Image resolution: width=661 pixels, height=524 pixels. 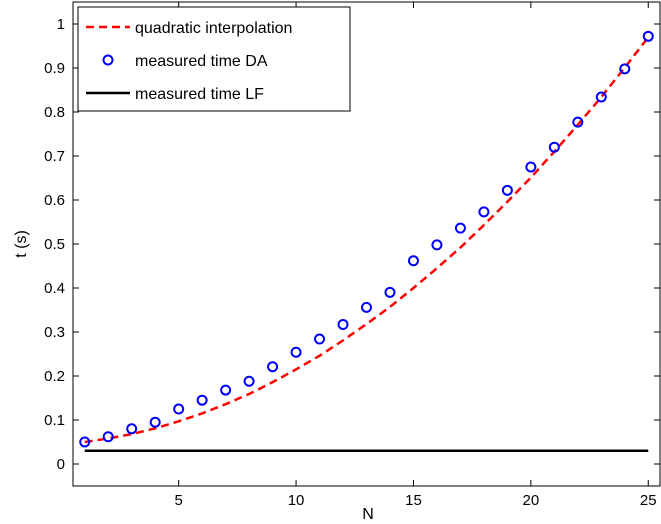 I want to click on x-axis-label: N, so click(x=368, y=514).